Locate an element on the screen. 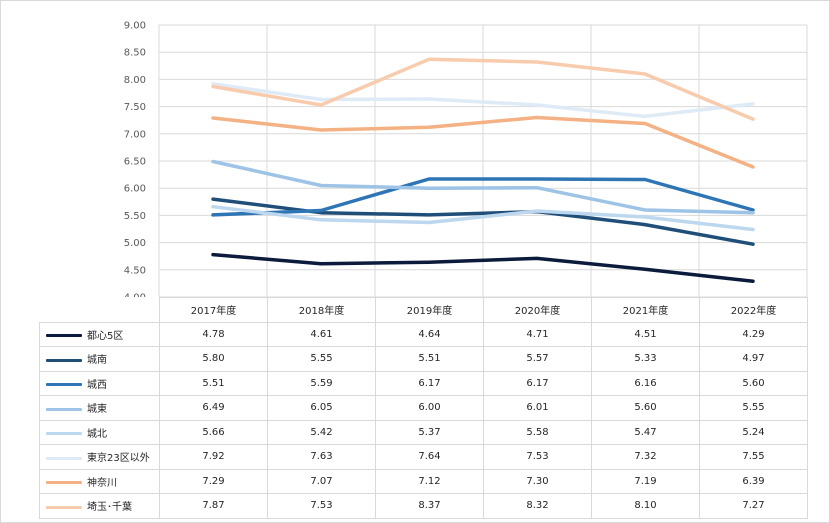 The height and width of the screenshot is (523, 830). legend-entry: 神奈川 is located at coordinates (99, 481).